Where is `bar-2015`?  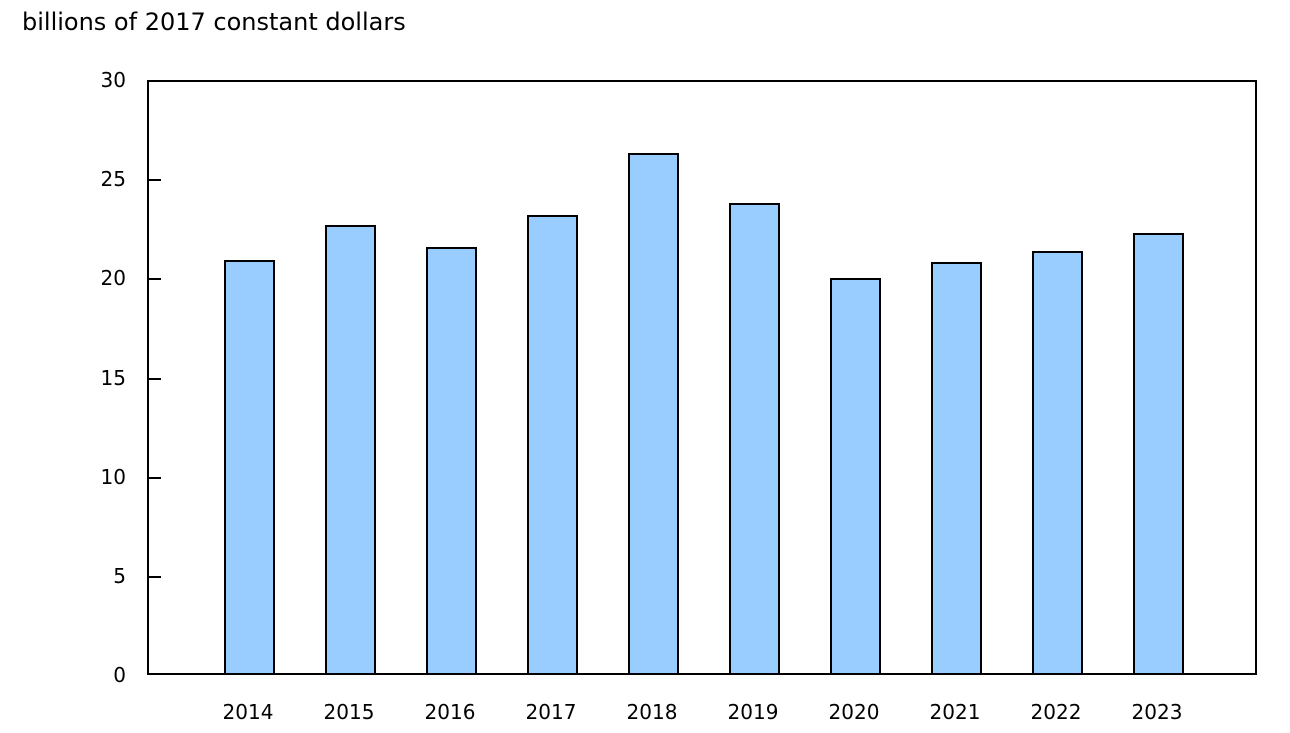
bar-2015 is located at coordinates (350, 448).